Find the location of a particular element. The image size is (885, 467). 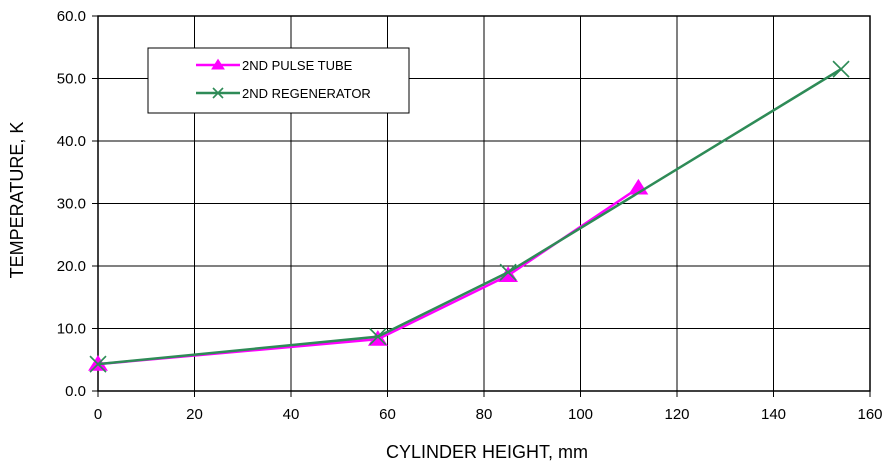

legend-box is located at coordinates (278, 80).